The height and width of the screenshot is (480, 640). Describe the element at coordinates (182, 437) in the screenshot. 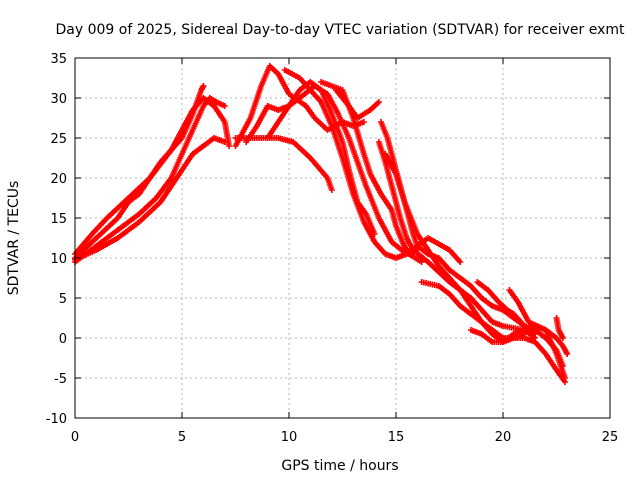

I see `x-tick-label: 5` at that location.